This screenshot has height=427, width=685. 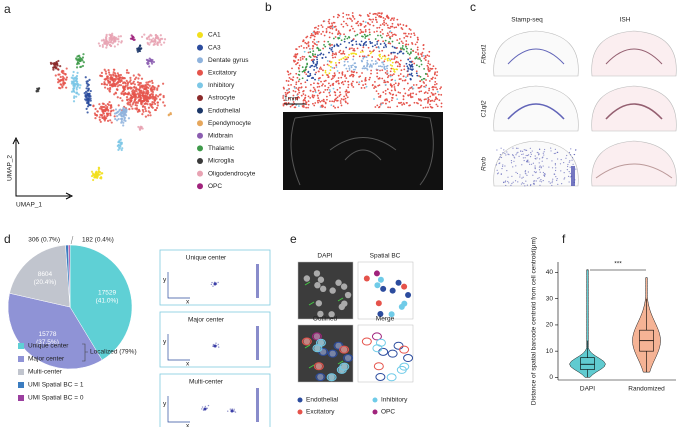 I want to click on gene-label: Fibcd1, so click(x=484, y=54).